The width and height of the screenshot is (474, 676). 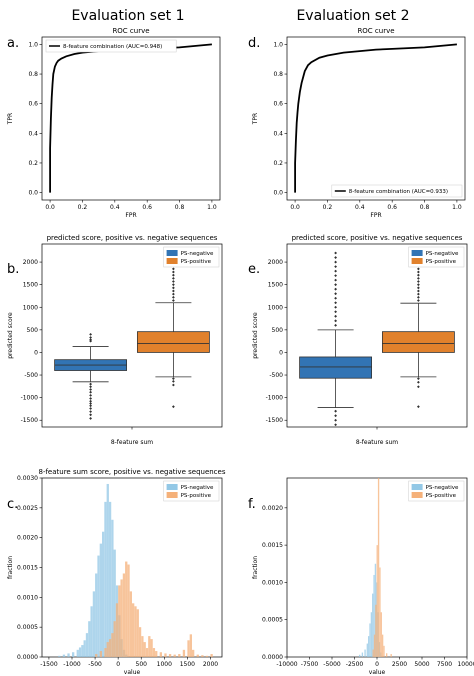 What do you see at coordinates (10, 567) in the screenshot?
I see `y-axis-label: fraction` at bounding box center [10, 567].